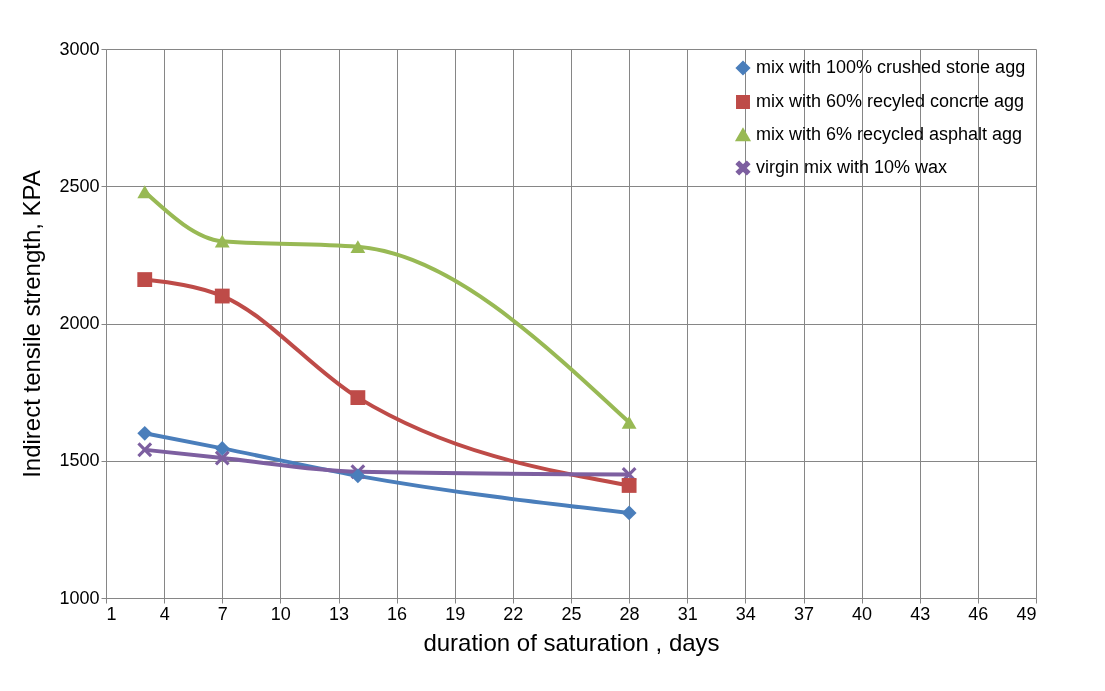 This screenshot has height=691, width=1105. What do you see at coordinates (79, 323) in the screenshot?
I see `y-tick-label: 2000` at bounding box center [79, 323].